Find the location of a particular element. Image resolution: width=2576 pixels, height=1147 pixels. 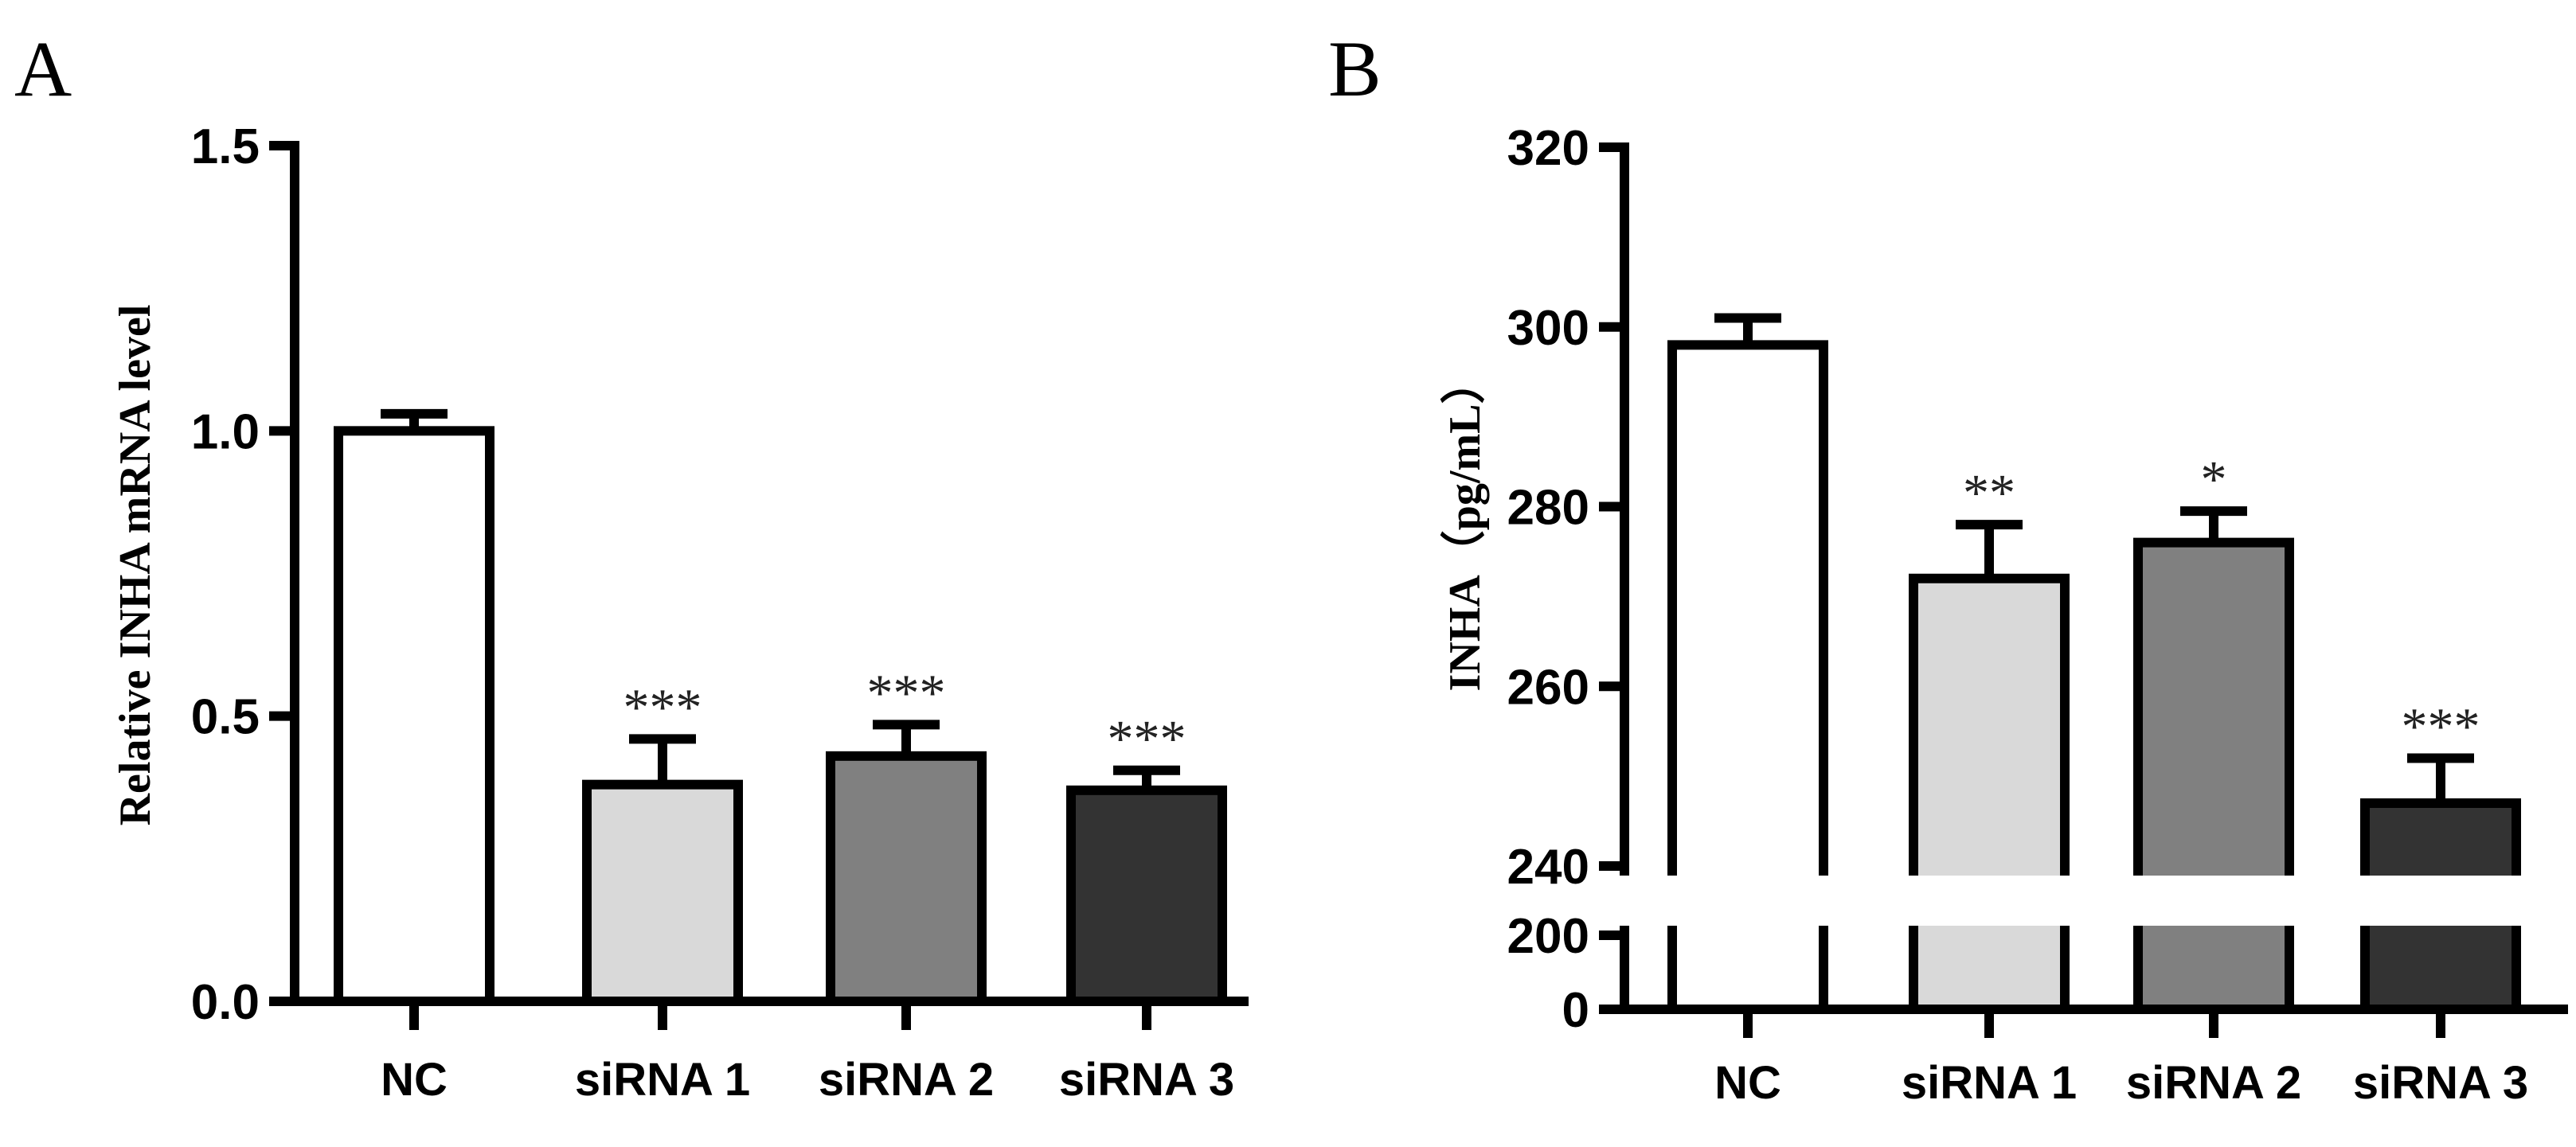

panel-b-category-label: siRNA 3 is located at coordinates (2440, 1083).